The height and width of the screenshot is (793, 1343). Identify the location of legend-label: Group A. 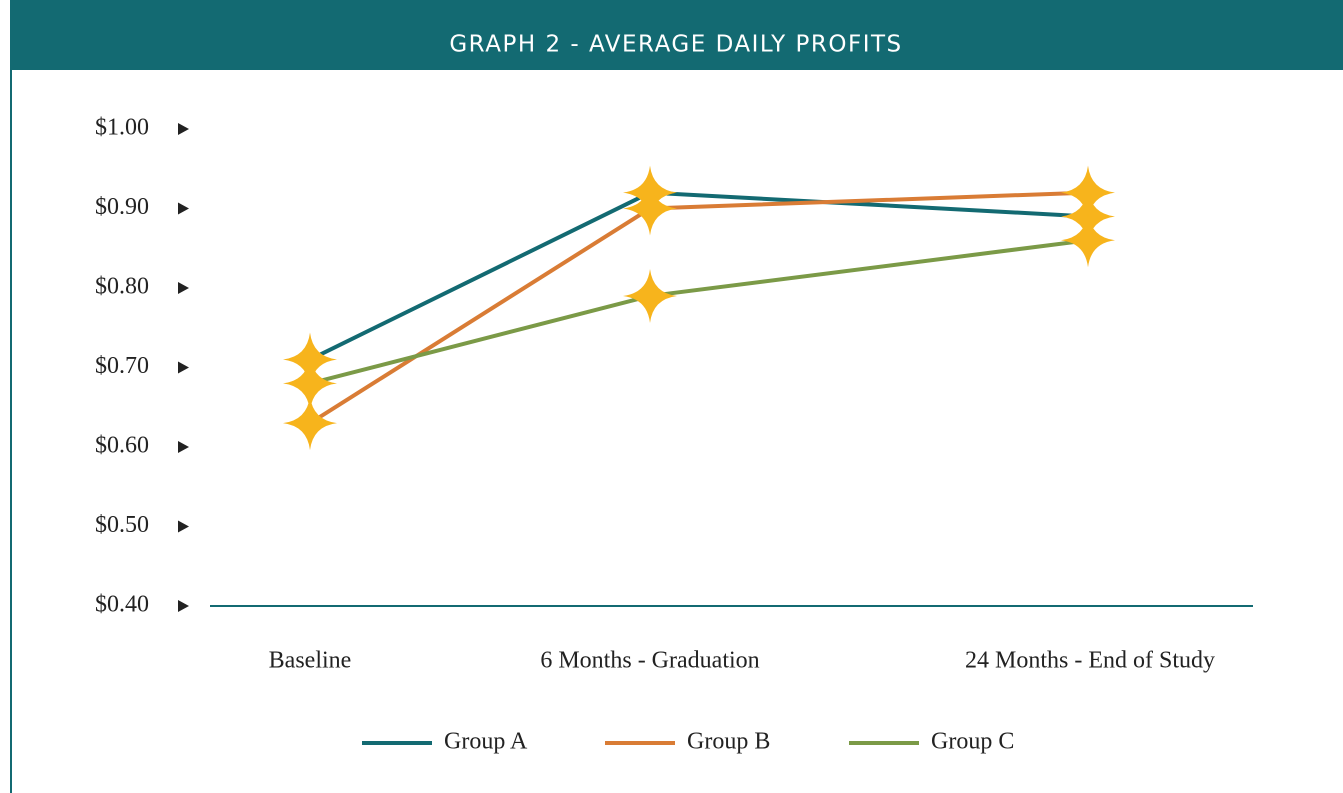
(486, 742).